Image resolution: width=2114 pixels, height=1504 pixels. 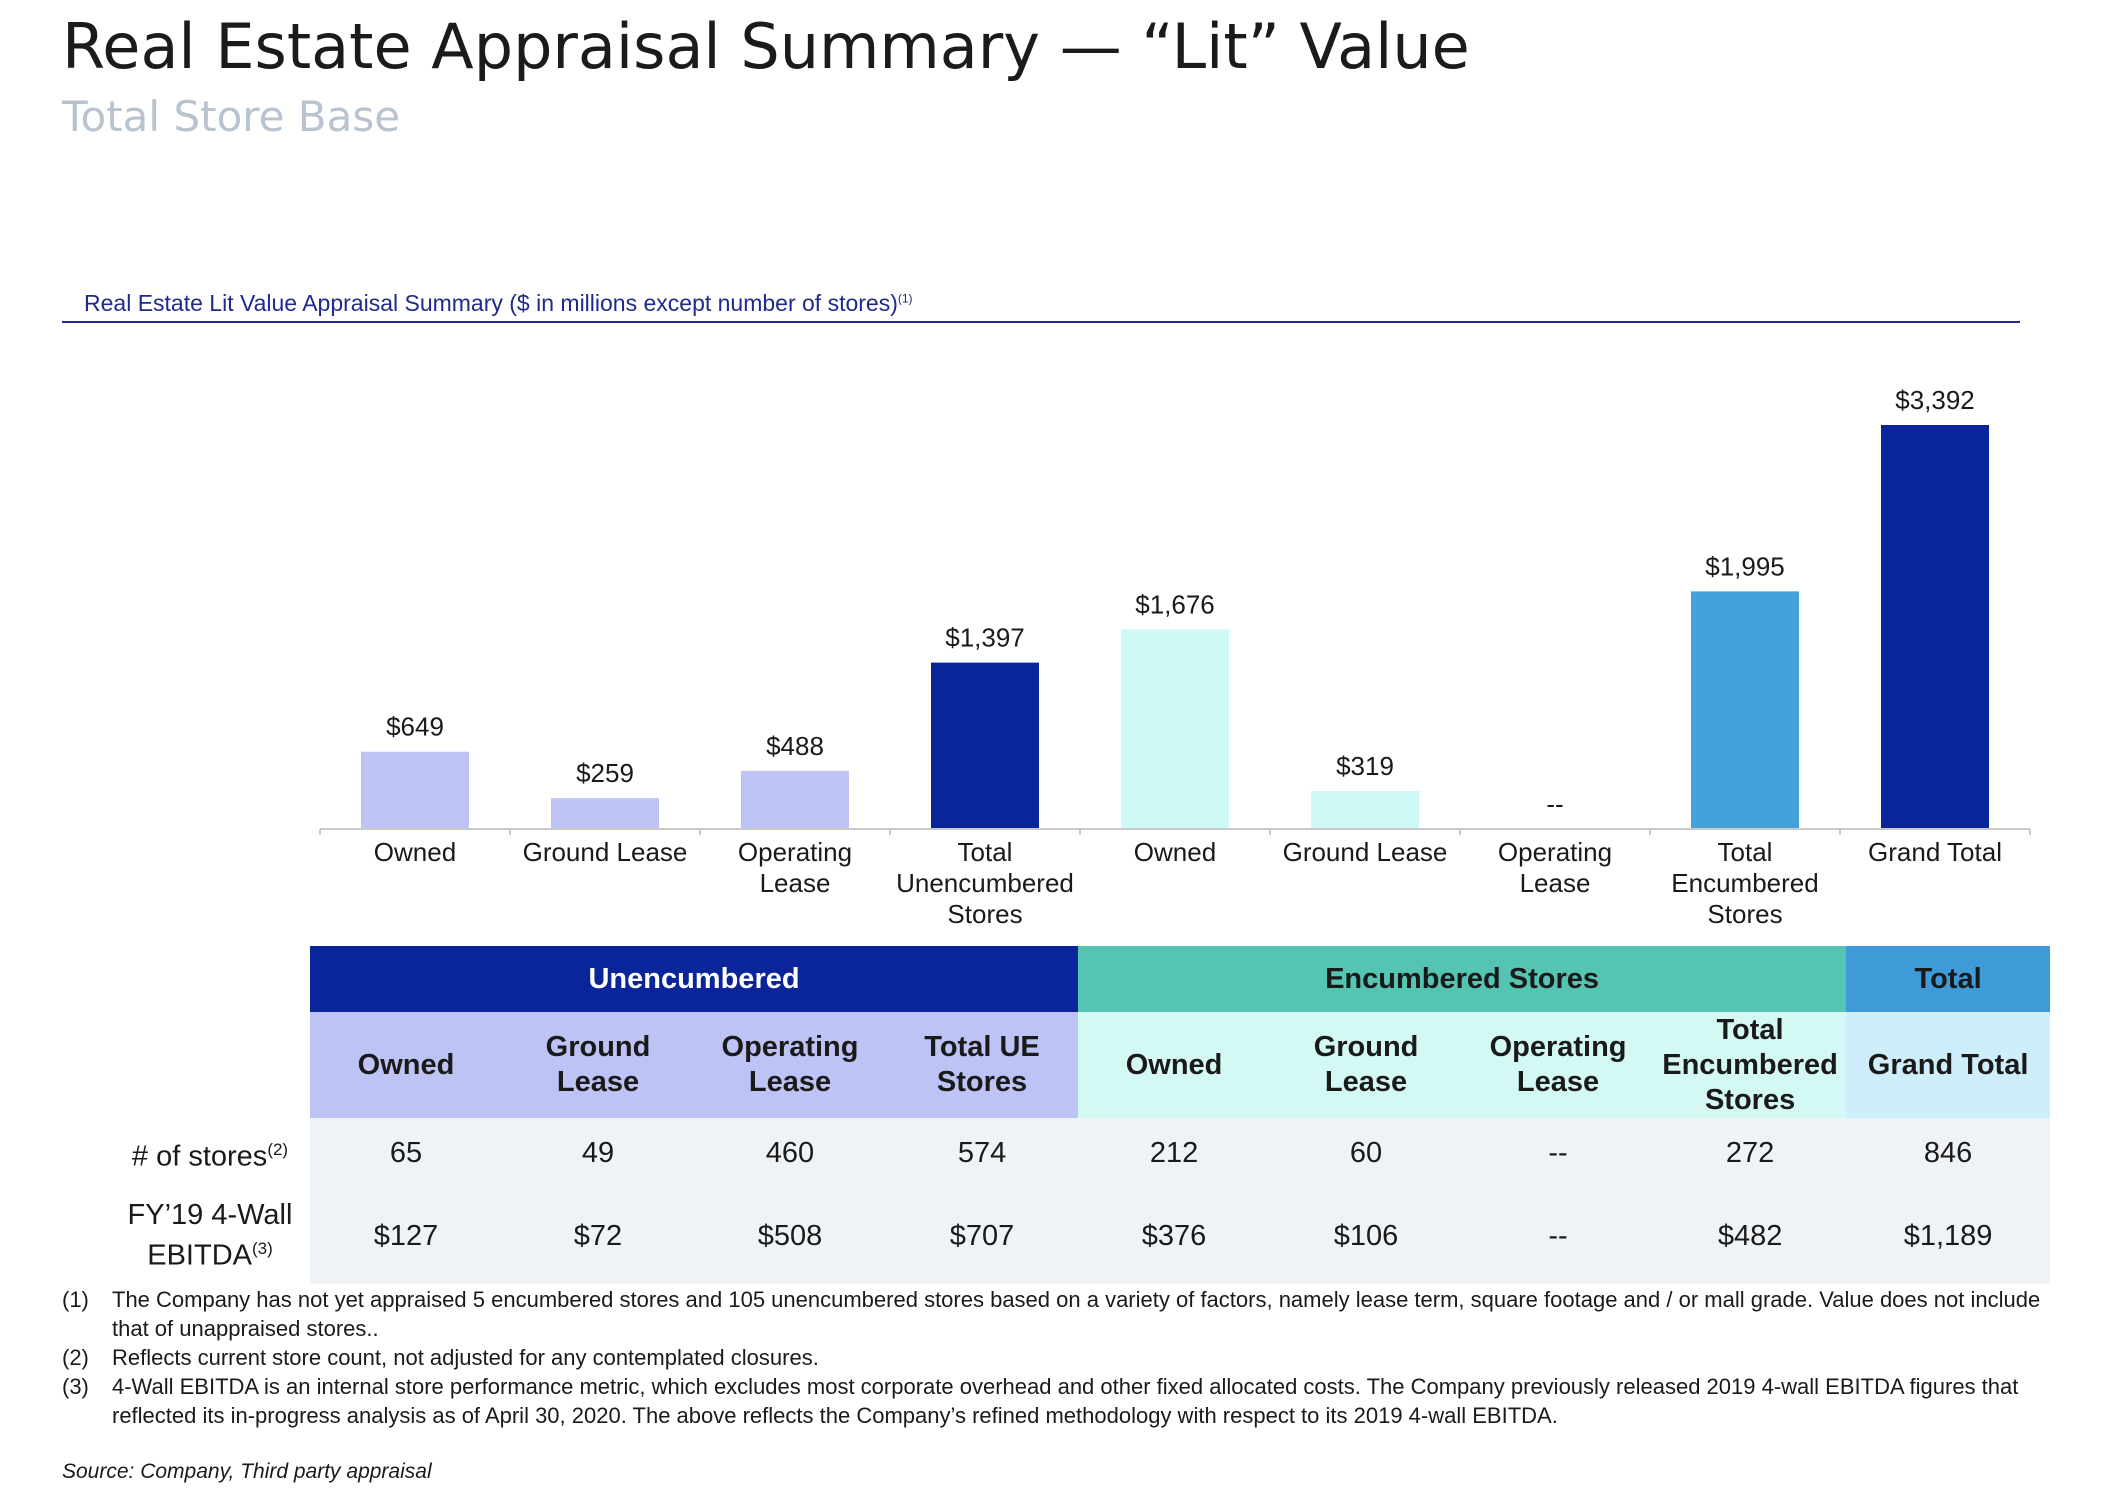 I want to click on bar-value-label: $3,392, so click(x=1935, y=400).